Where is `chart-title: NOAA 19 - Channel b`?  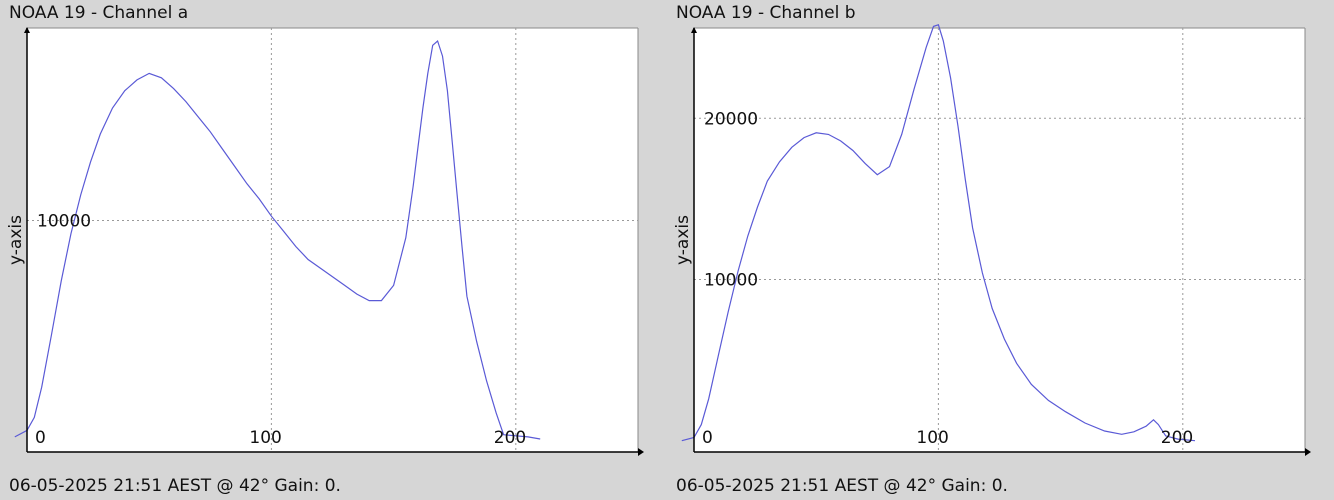 chart-title: NOAA 19 - Channel b is located at coordinates (766, 13).